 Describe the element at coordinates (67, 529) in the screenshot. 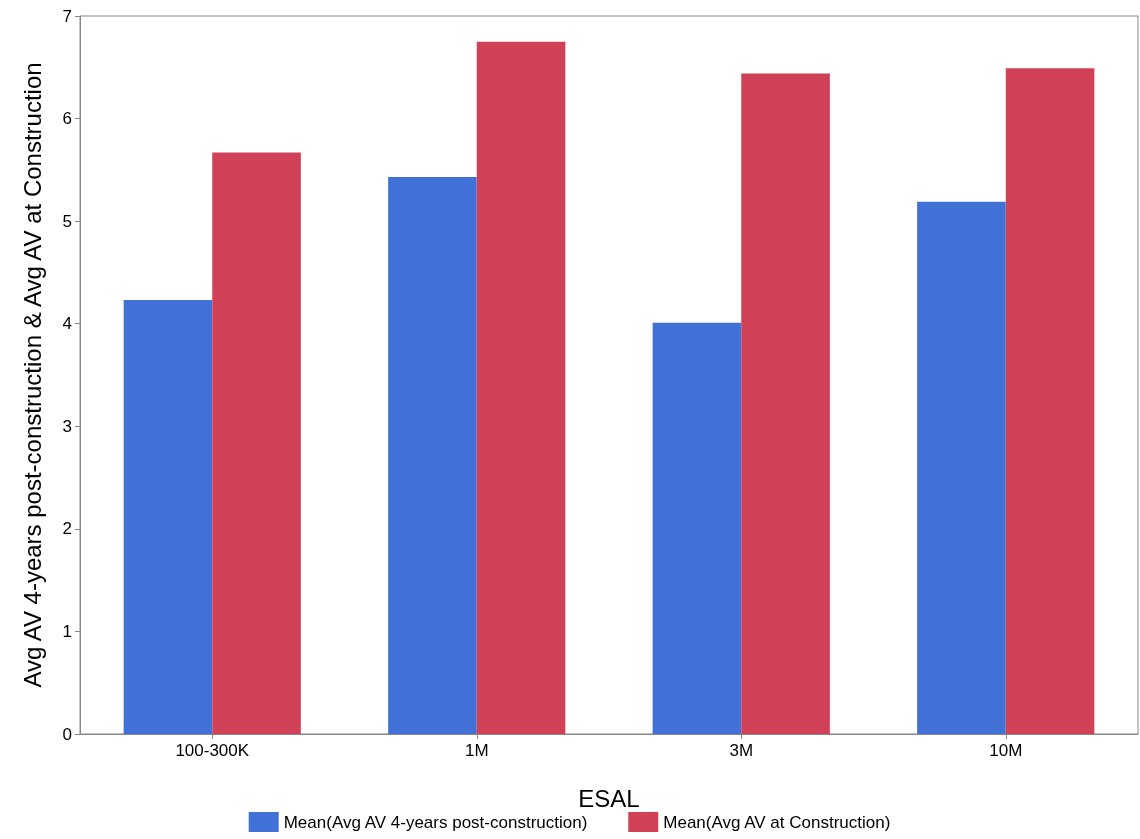

I see `y-tick-label: 2` at that location.